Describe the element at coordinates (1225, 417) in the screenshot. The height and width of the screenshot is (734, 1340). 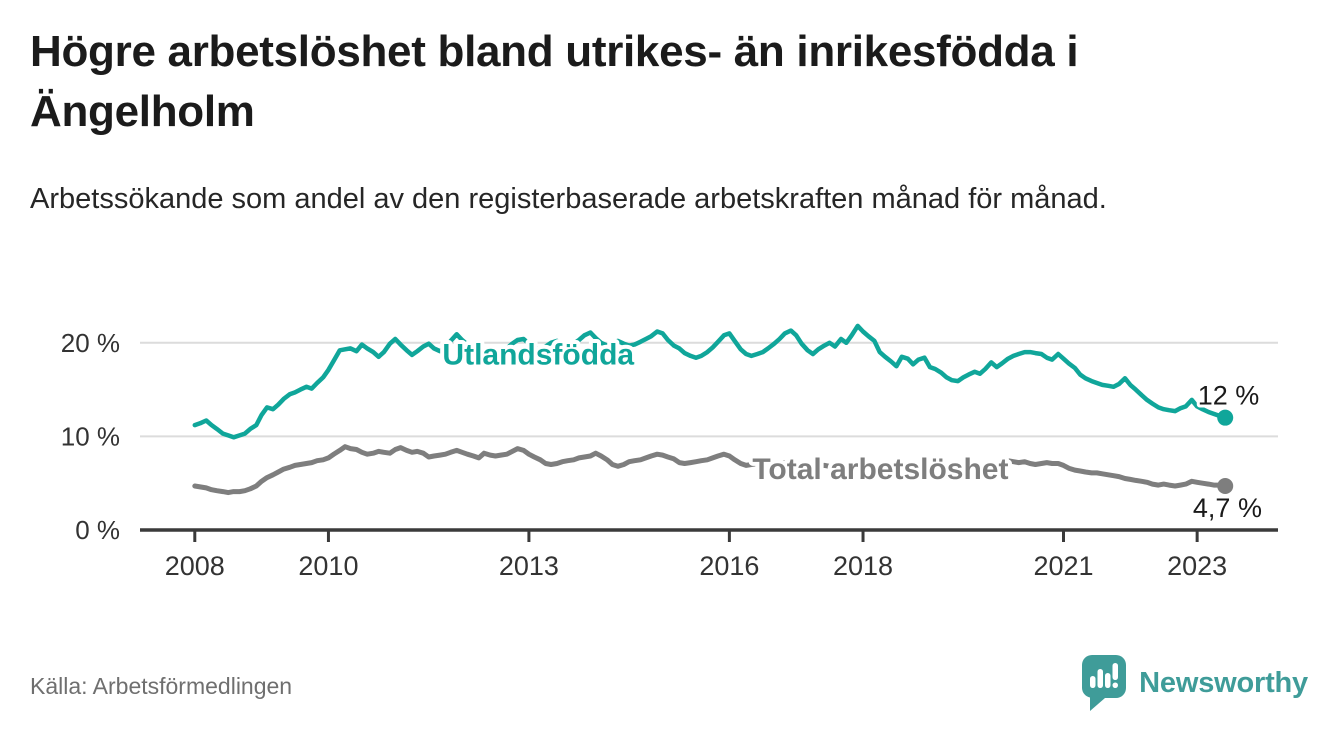
I see `series-end-dot-utlandsfodda` at that location.